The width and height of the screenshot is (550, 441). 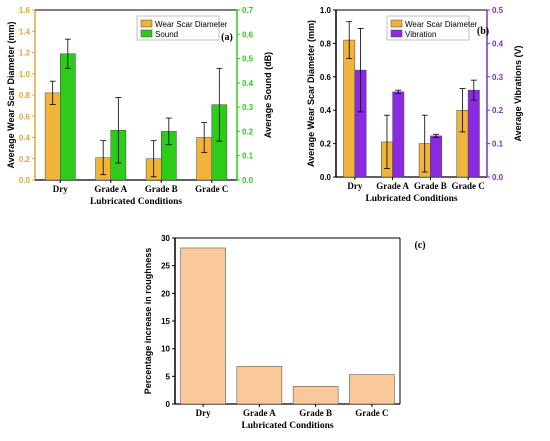 I want to click on legend-label: Vibration, so click(x=420, y=34).